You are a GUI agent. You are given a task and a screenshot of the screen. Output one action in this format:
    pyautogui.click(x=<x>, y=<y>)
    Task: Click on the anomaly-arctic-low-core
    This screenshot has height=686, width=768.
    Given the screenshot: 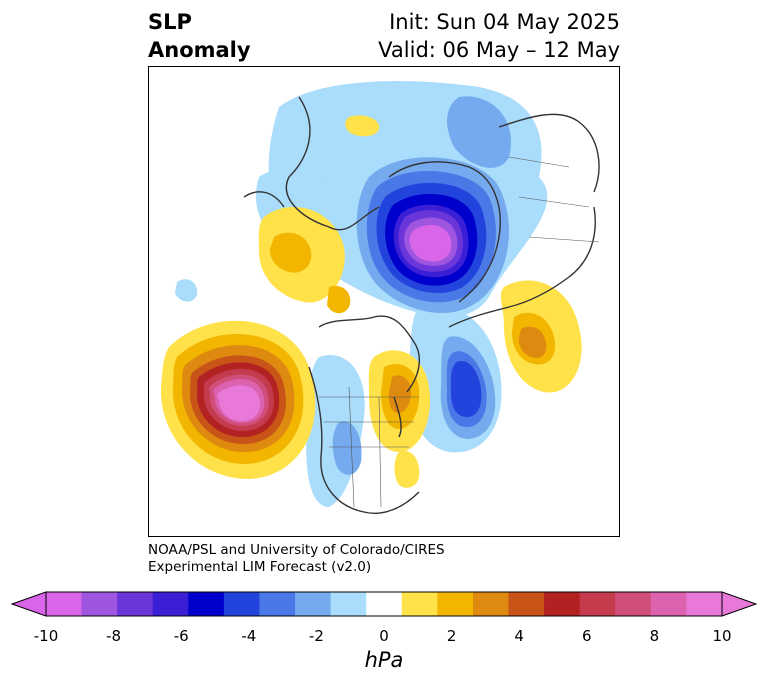 What is the action you would take?
    pyautogui.click(x=430, y=243)
    